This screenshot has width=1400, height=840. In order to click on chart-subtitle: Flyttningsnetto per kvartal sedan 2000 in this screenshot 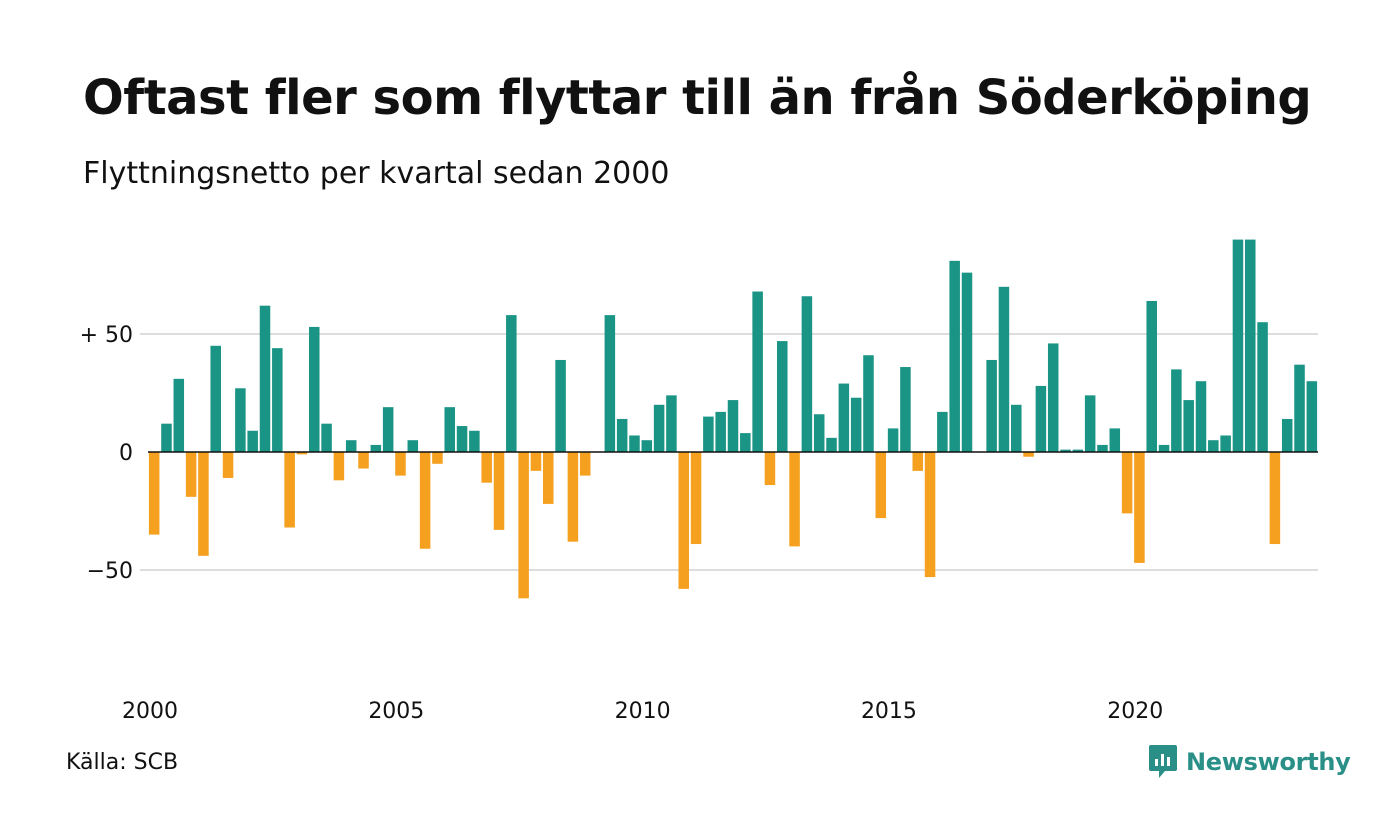, I will do `click(376, 173)`.